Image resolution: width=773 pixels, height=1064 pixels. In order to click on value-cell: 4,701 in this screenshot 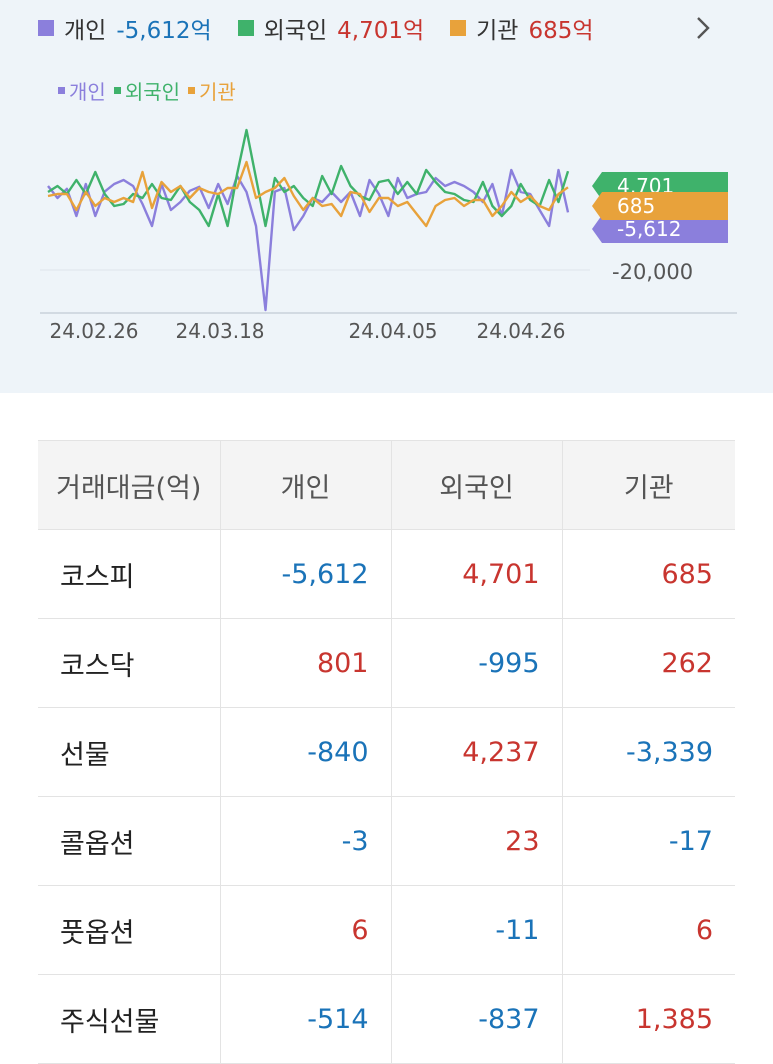, I will do `click(477, 574)`.